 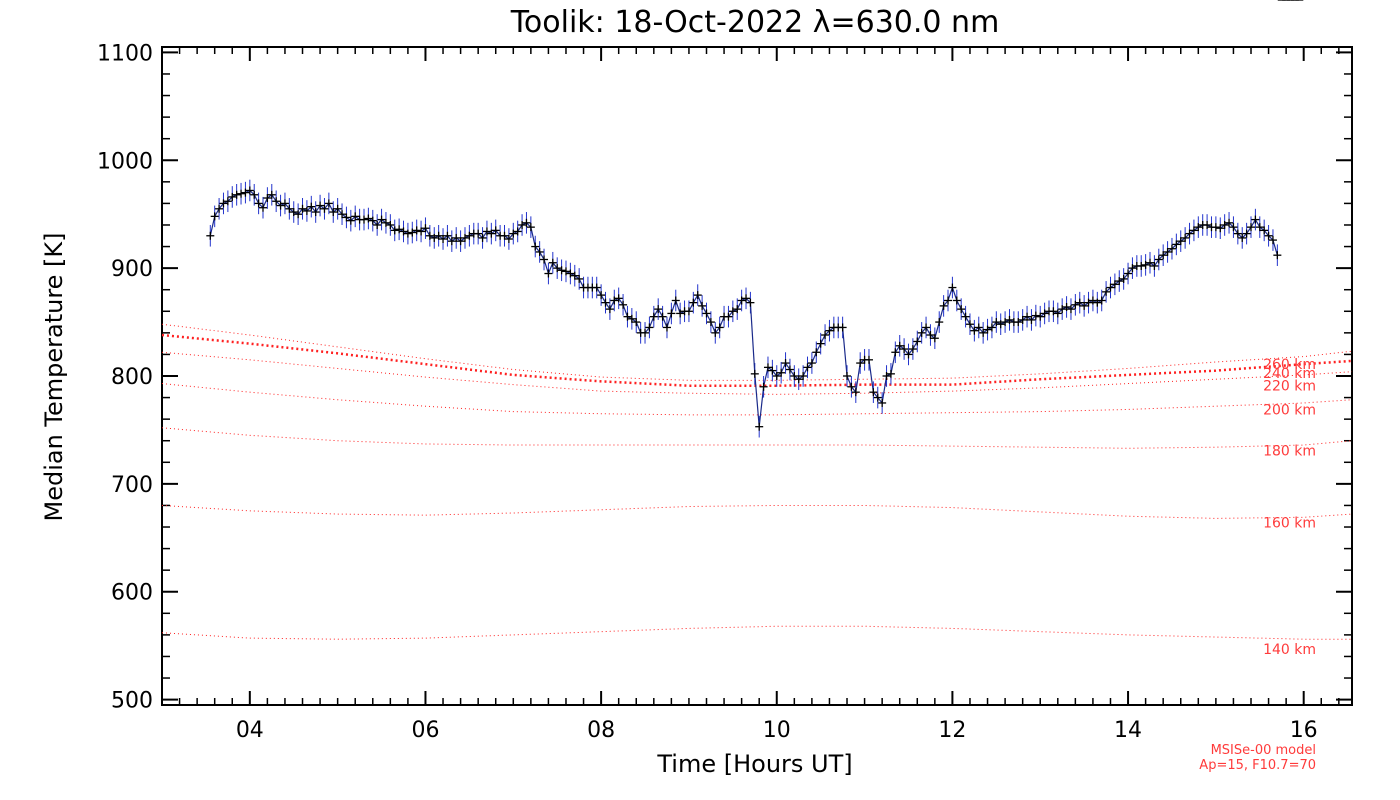 I want to click on model-curve-label: 140 km, so click(x=1289, y=650).